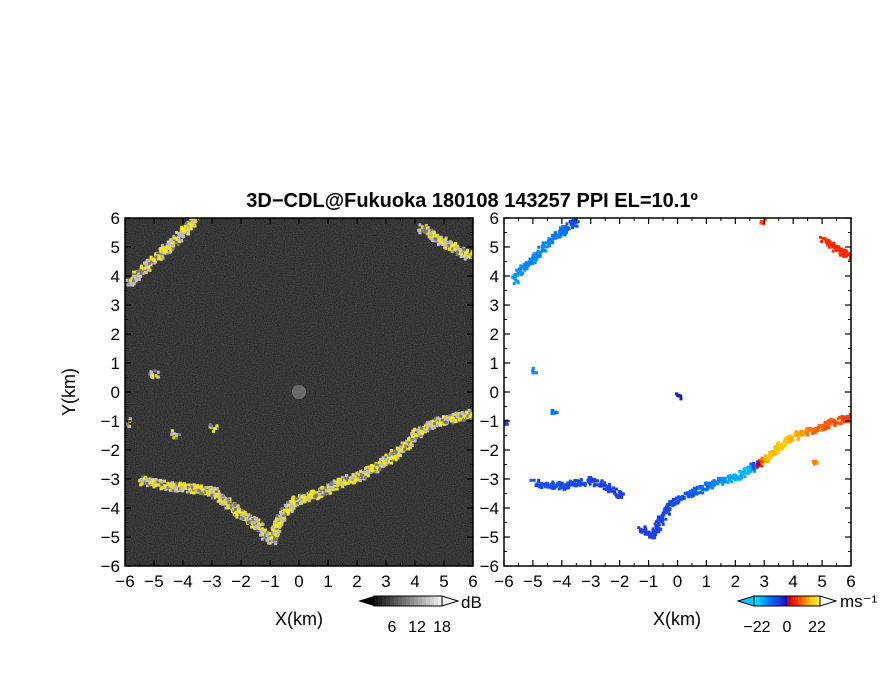  Describe the element at coordinates (417, 627) in the screenshot. I see `db-tick-12: 12` at that location.